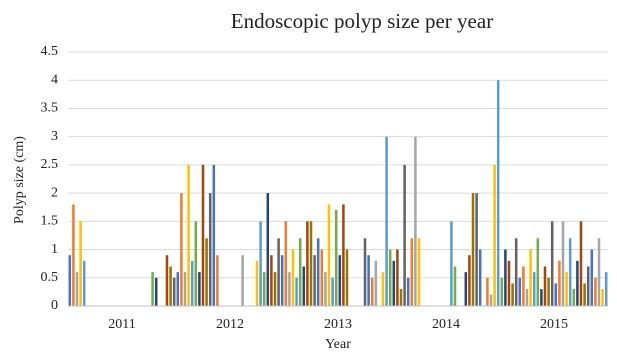 The width and height of the screenshot is (617, 354). I want to click on y-tick-label: 4.5, so click(50, 51).